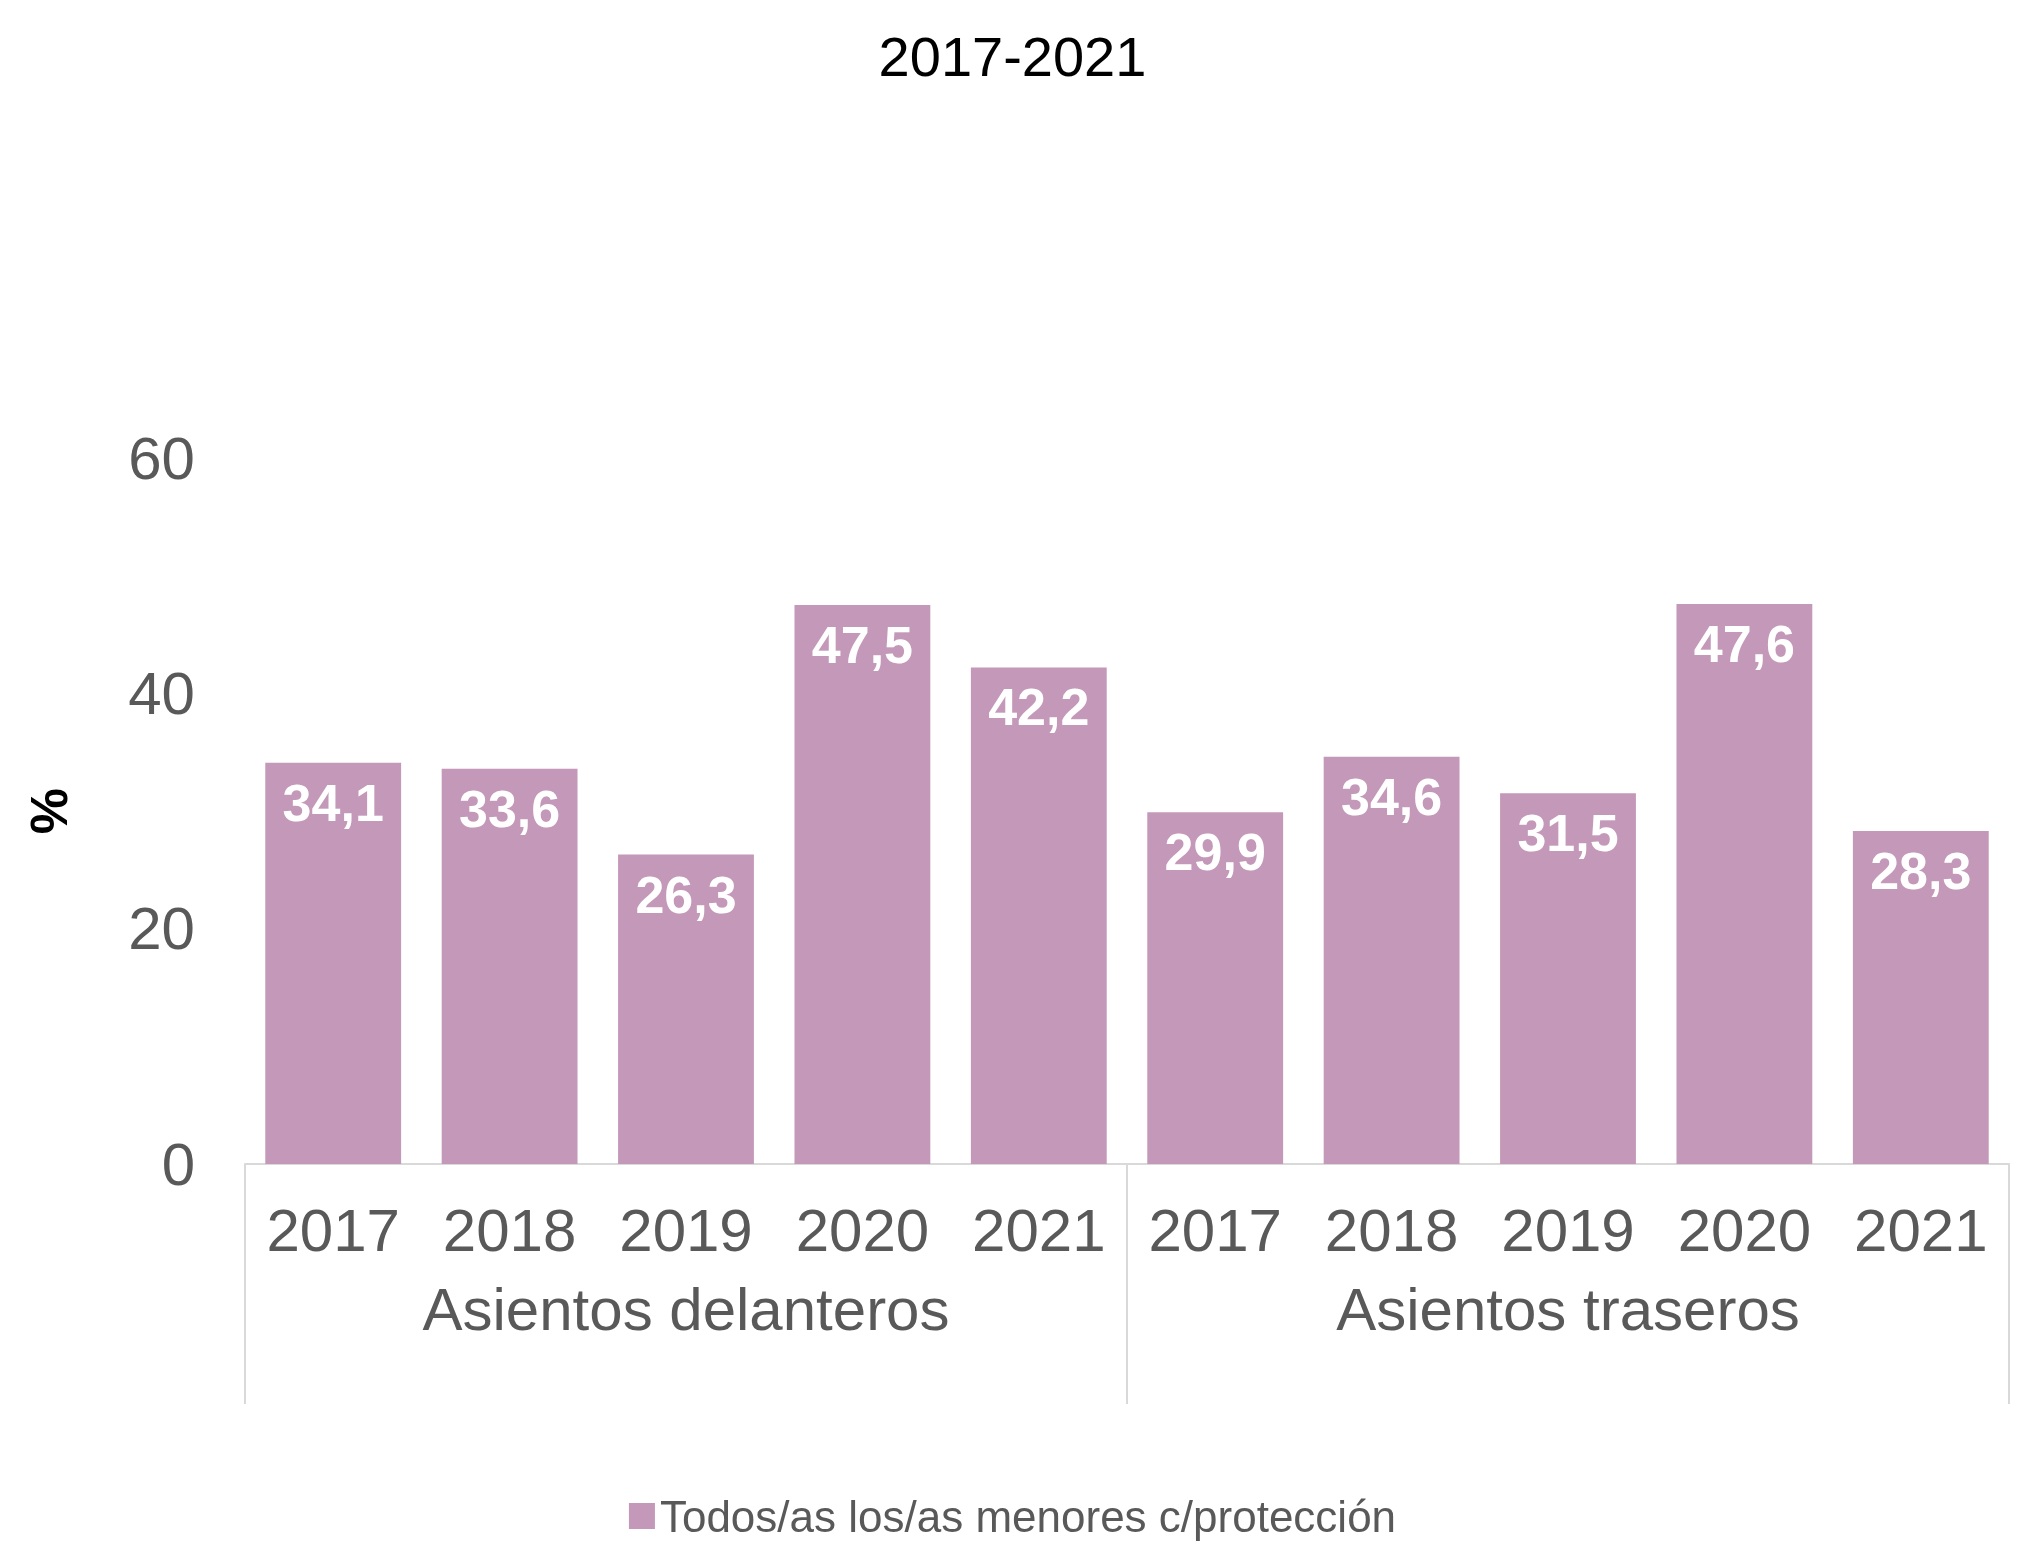 The width and height of the screenshot is (2025, 1556). I want to click on data-label: 47,5, so click(862, 645).